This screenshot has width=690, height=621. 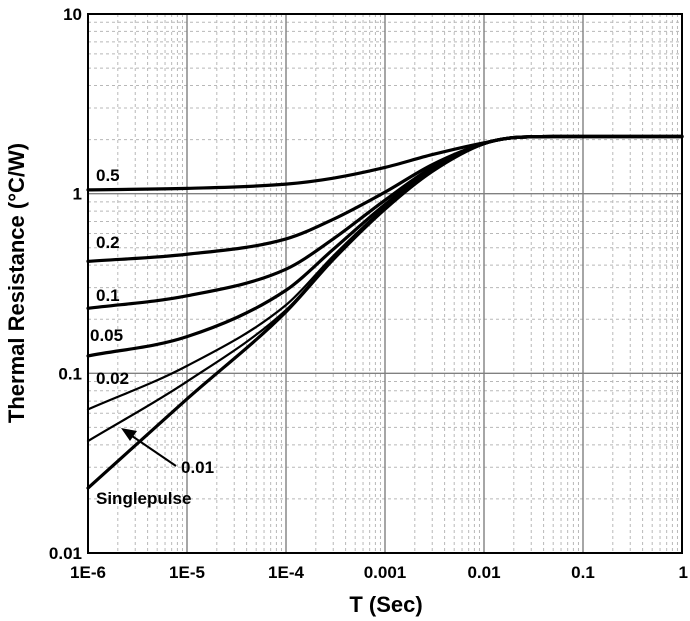 I want to click on series-label-singlepulse: Singlepulse, so click(x=143, y=498).